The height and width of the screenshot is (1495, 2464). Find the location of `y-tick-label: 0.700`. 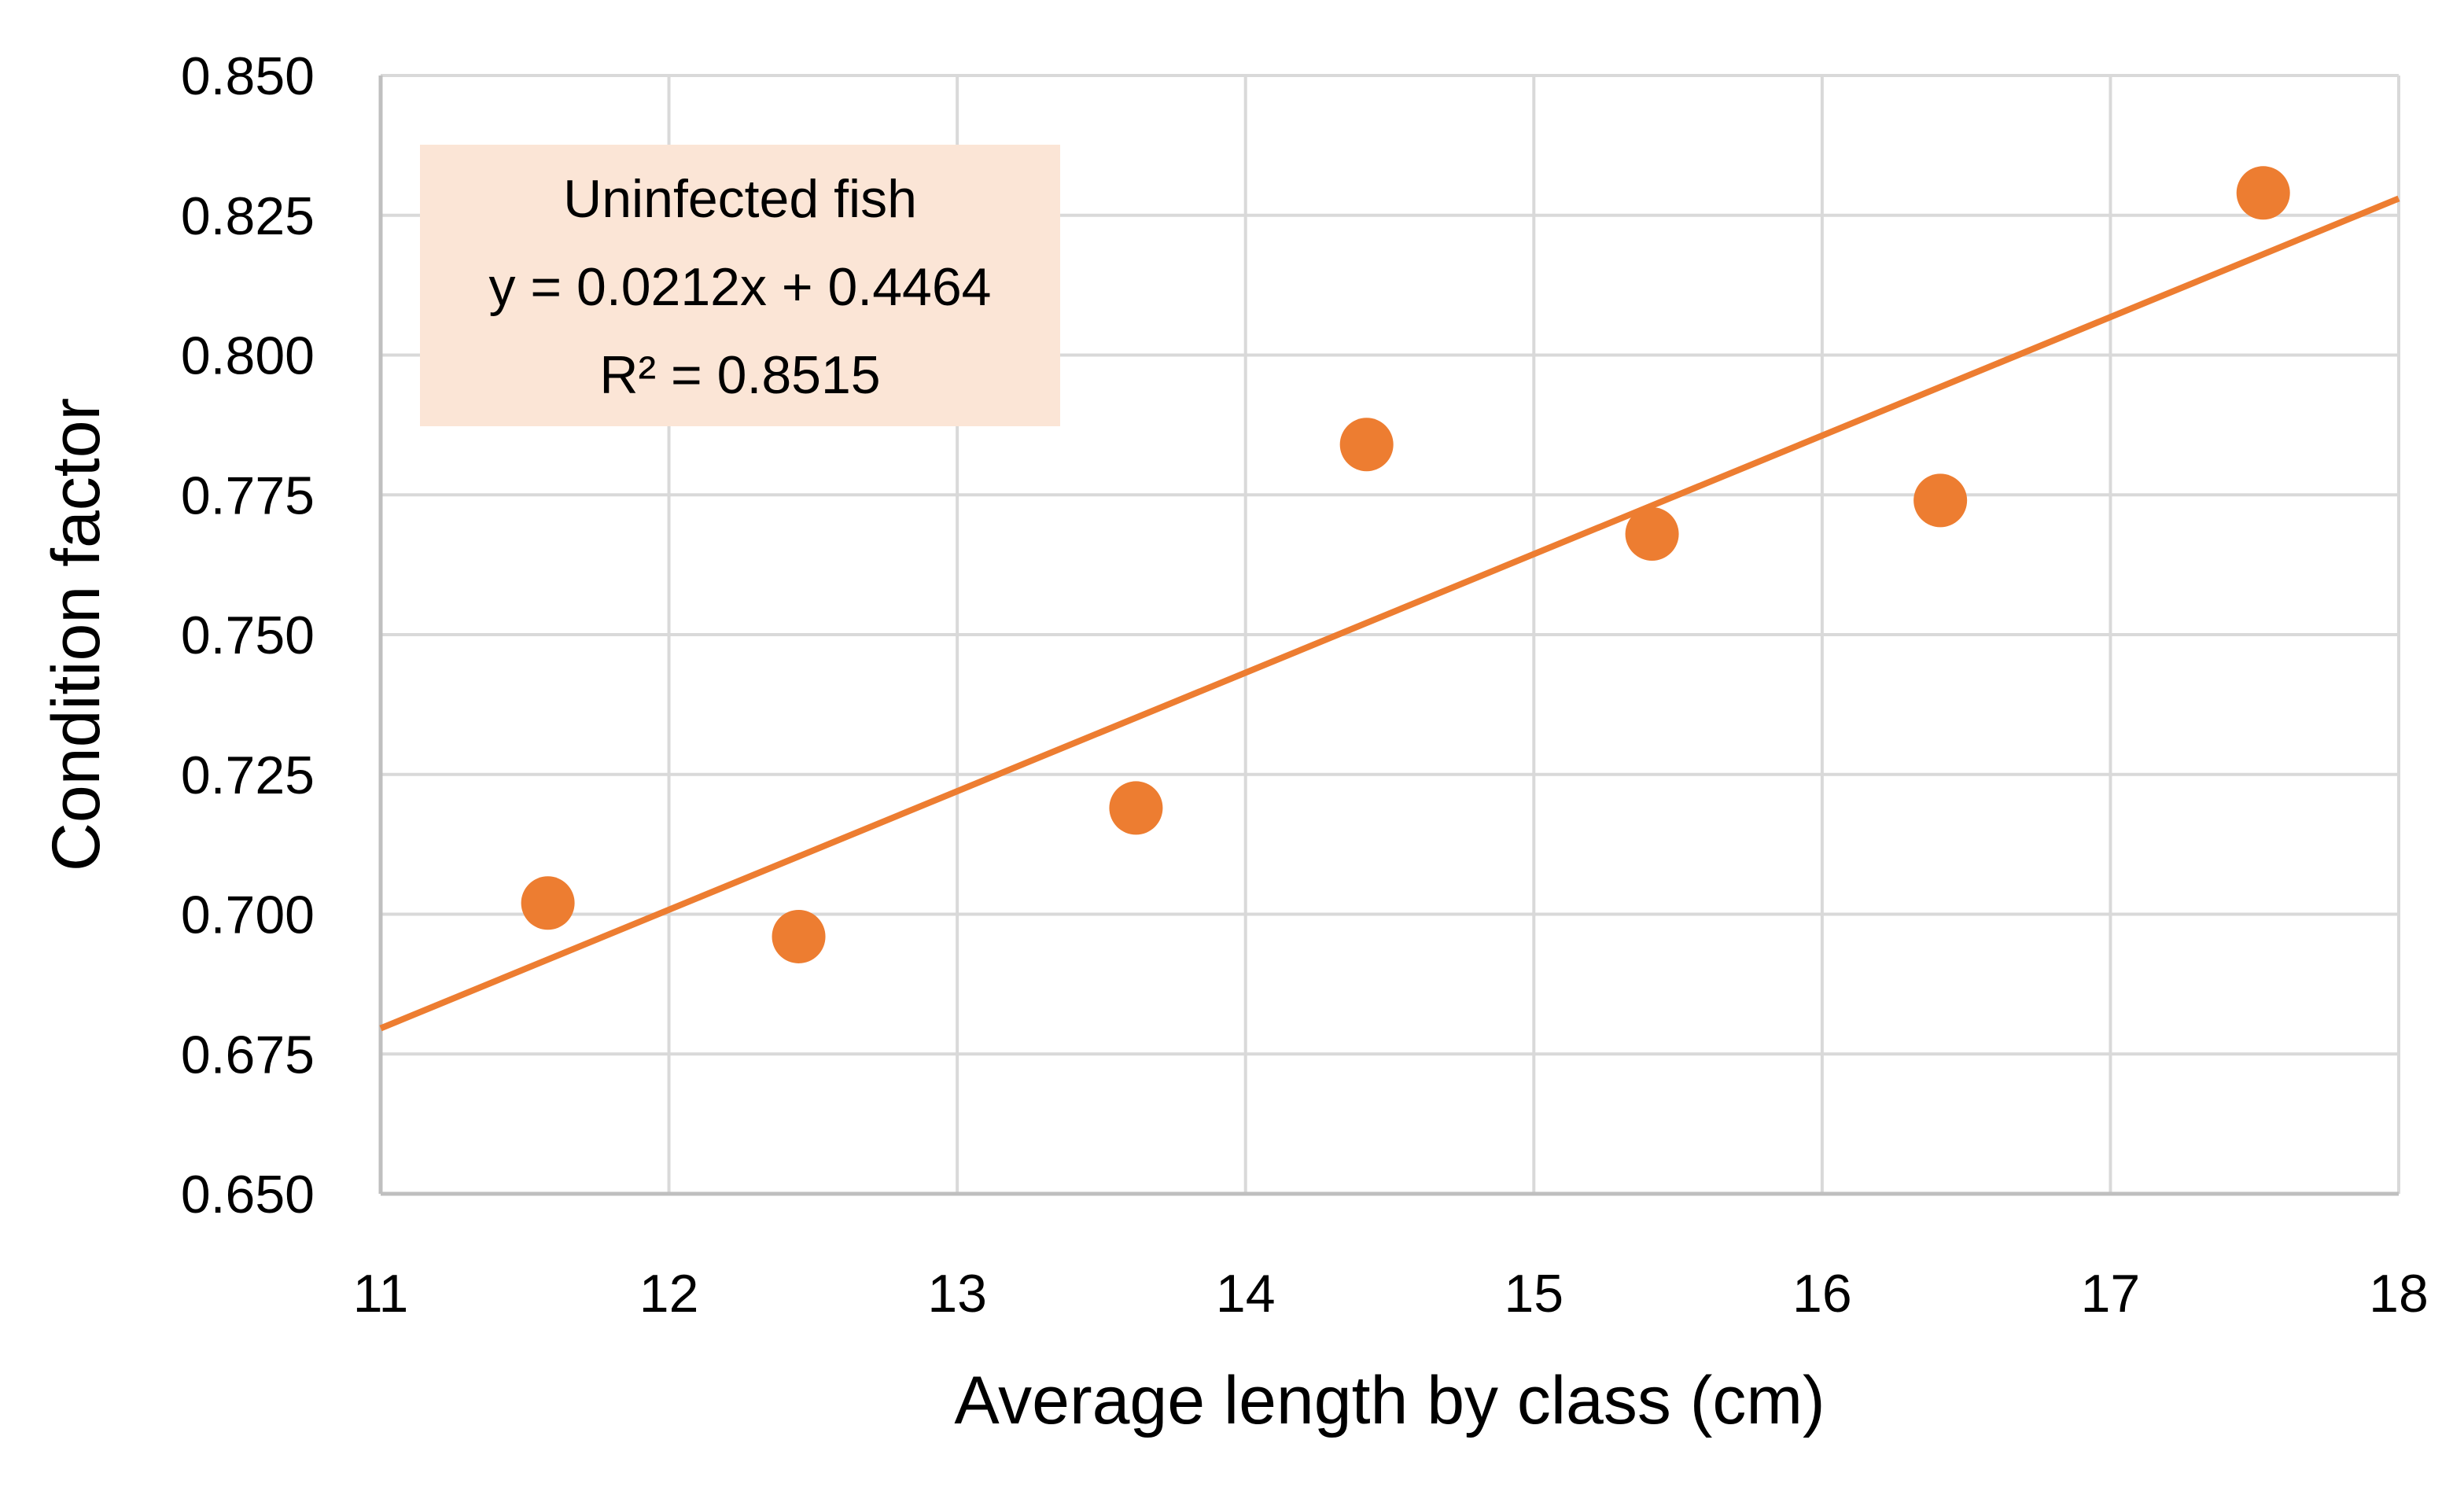

y-tick-label: 0.700 is located at coordinates (248, 915).